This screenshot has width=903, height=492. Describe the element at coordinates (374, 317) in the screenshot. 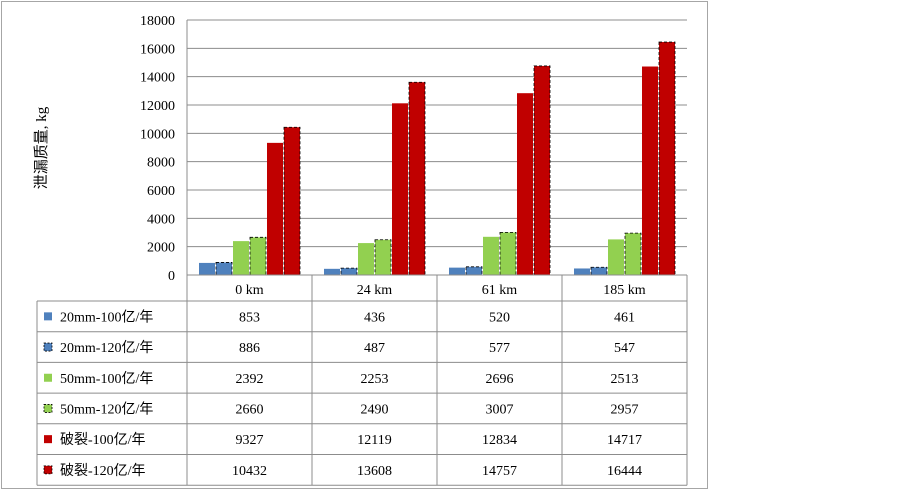

I see `data-label: 436` at that location.